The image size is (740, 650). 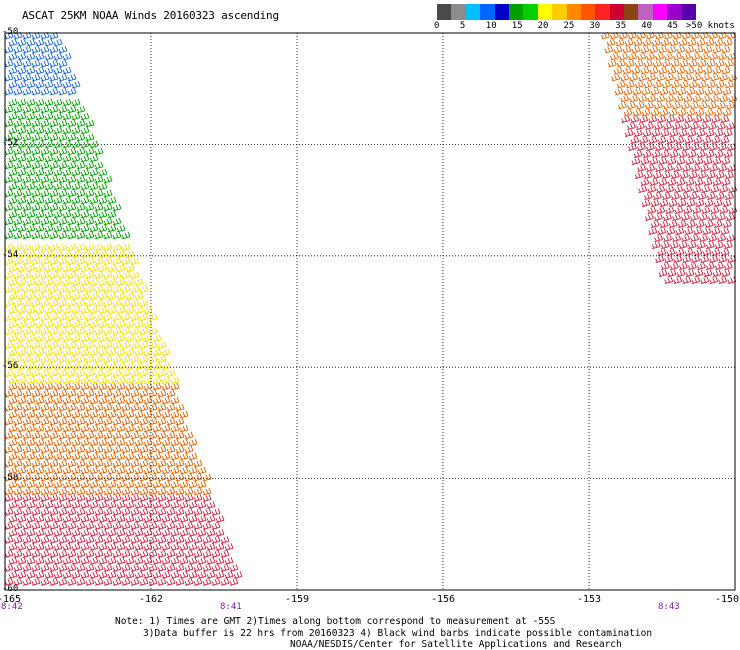 I want to click on x-tick-label: -162, so click(x=151, y=599).